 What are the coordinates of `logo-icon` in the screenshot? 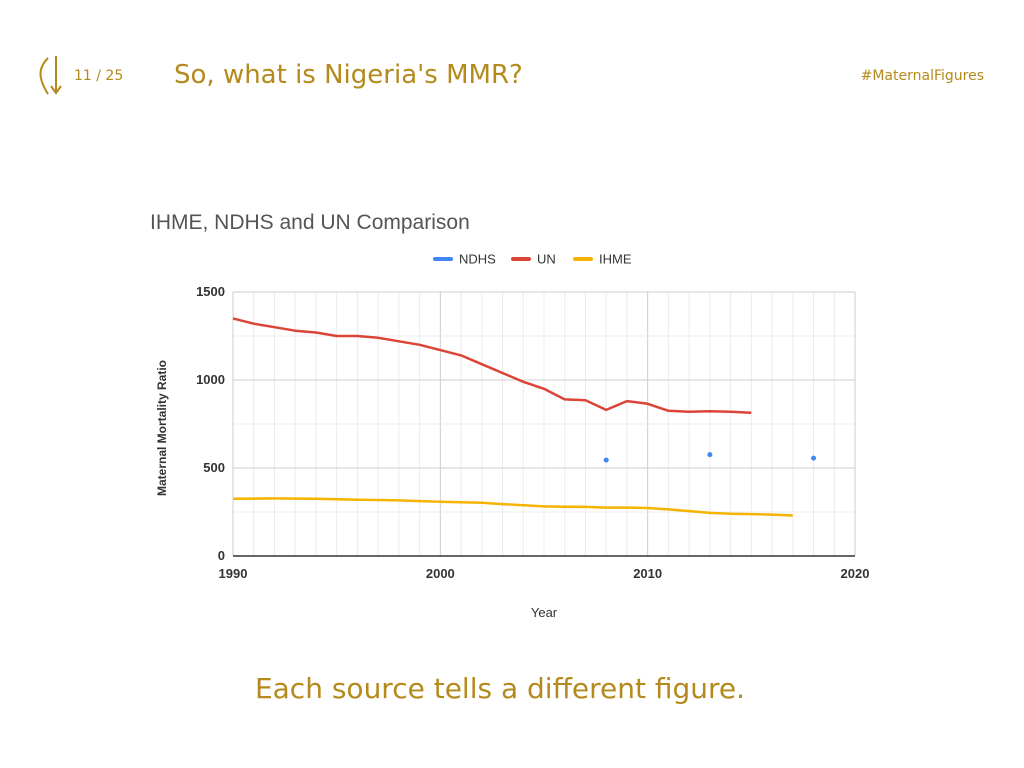 It's located at (50, 75).